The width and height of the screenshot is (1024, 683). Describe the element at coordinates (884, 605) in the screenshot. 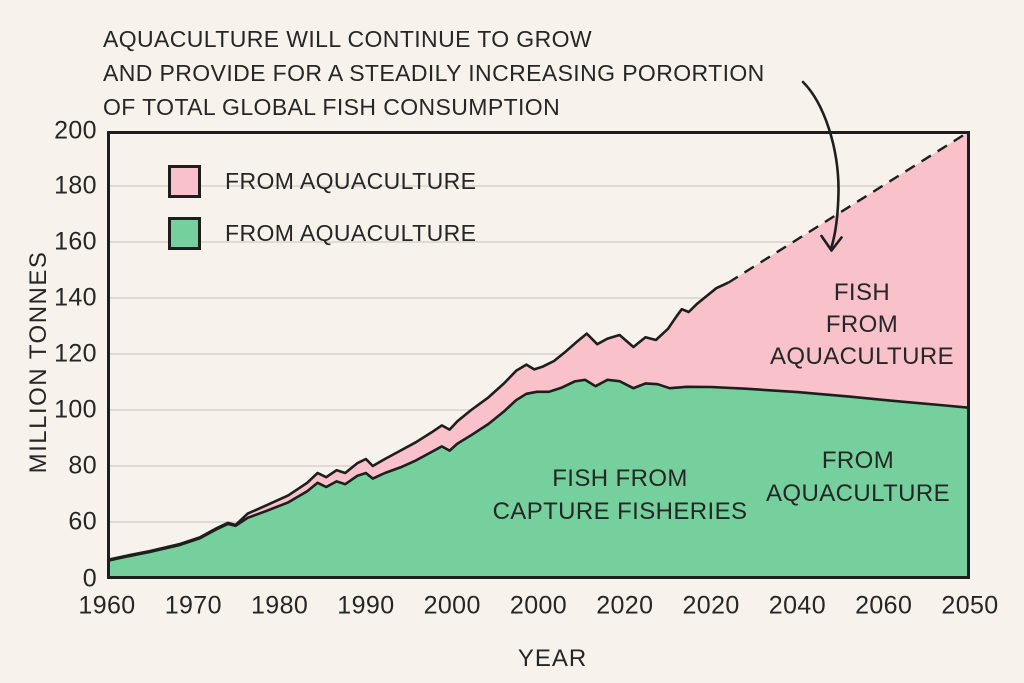

I see `x-tick-label: 2060` at that location.